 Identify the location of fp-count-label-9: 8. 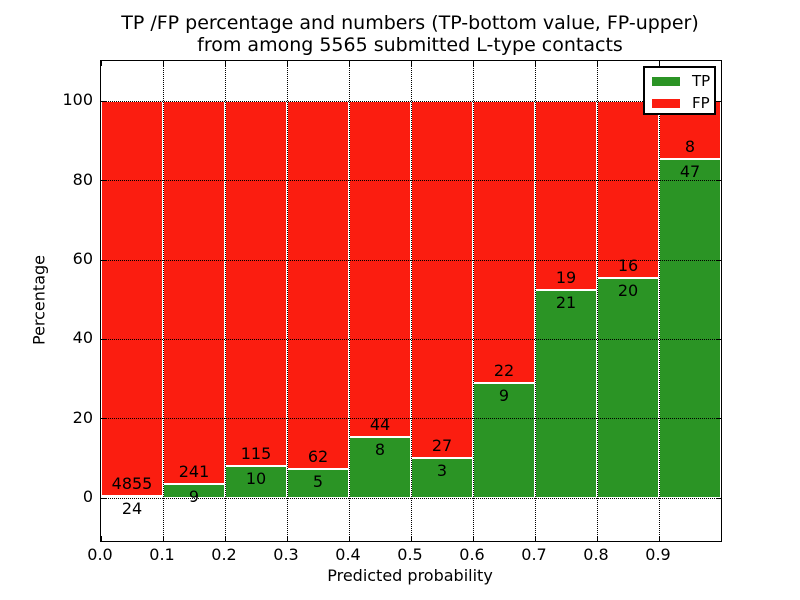
(690, 147).